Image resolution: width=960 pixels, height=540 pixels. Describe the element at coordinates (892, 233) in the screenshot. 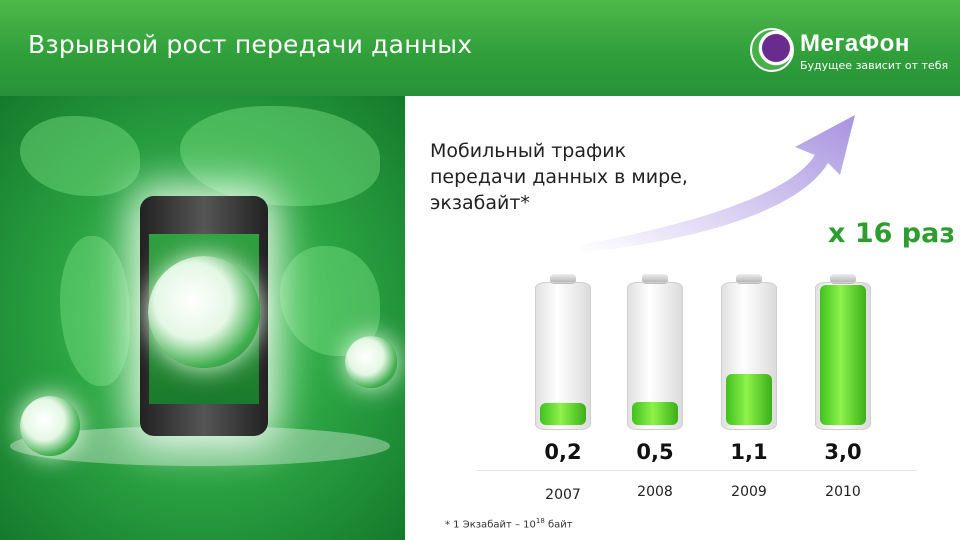

I see `growth-annotation: х 16 раз` at that location.